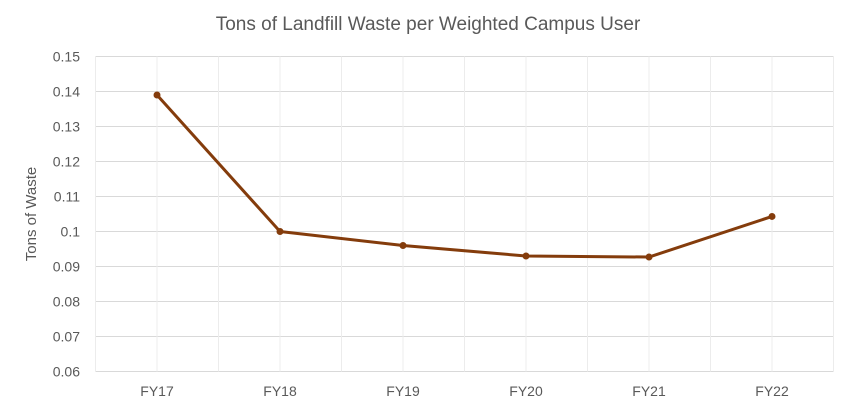  I want to click on y-tick-label: 0.14, so click(66, 92).